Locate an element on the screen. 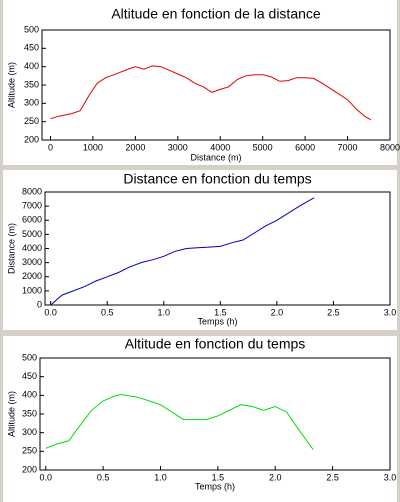  y-tick-label: 0 is located at coordinates (39, 304).